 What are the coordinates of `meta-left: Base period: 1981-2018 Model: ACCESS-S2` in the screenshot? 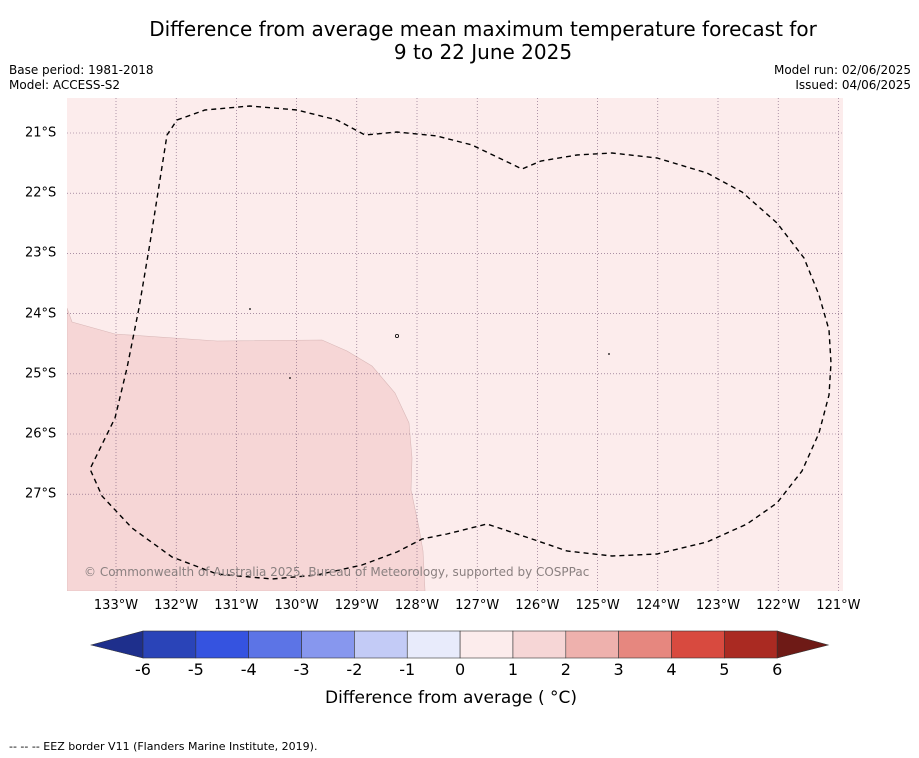 It's located at (81, 78).